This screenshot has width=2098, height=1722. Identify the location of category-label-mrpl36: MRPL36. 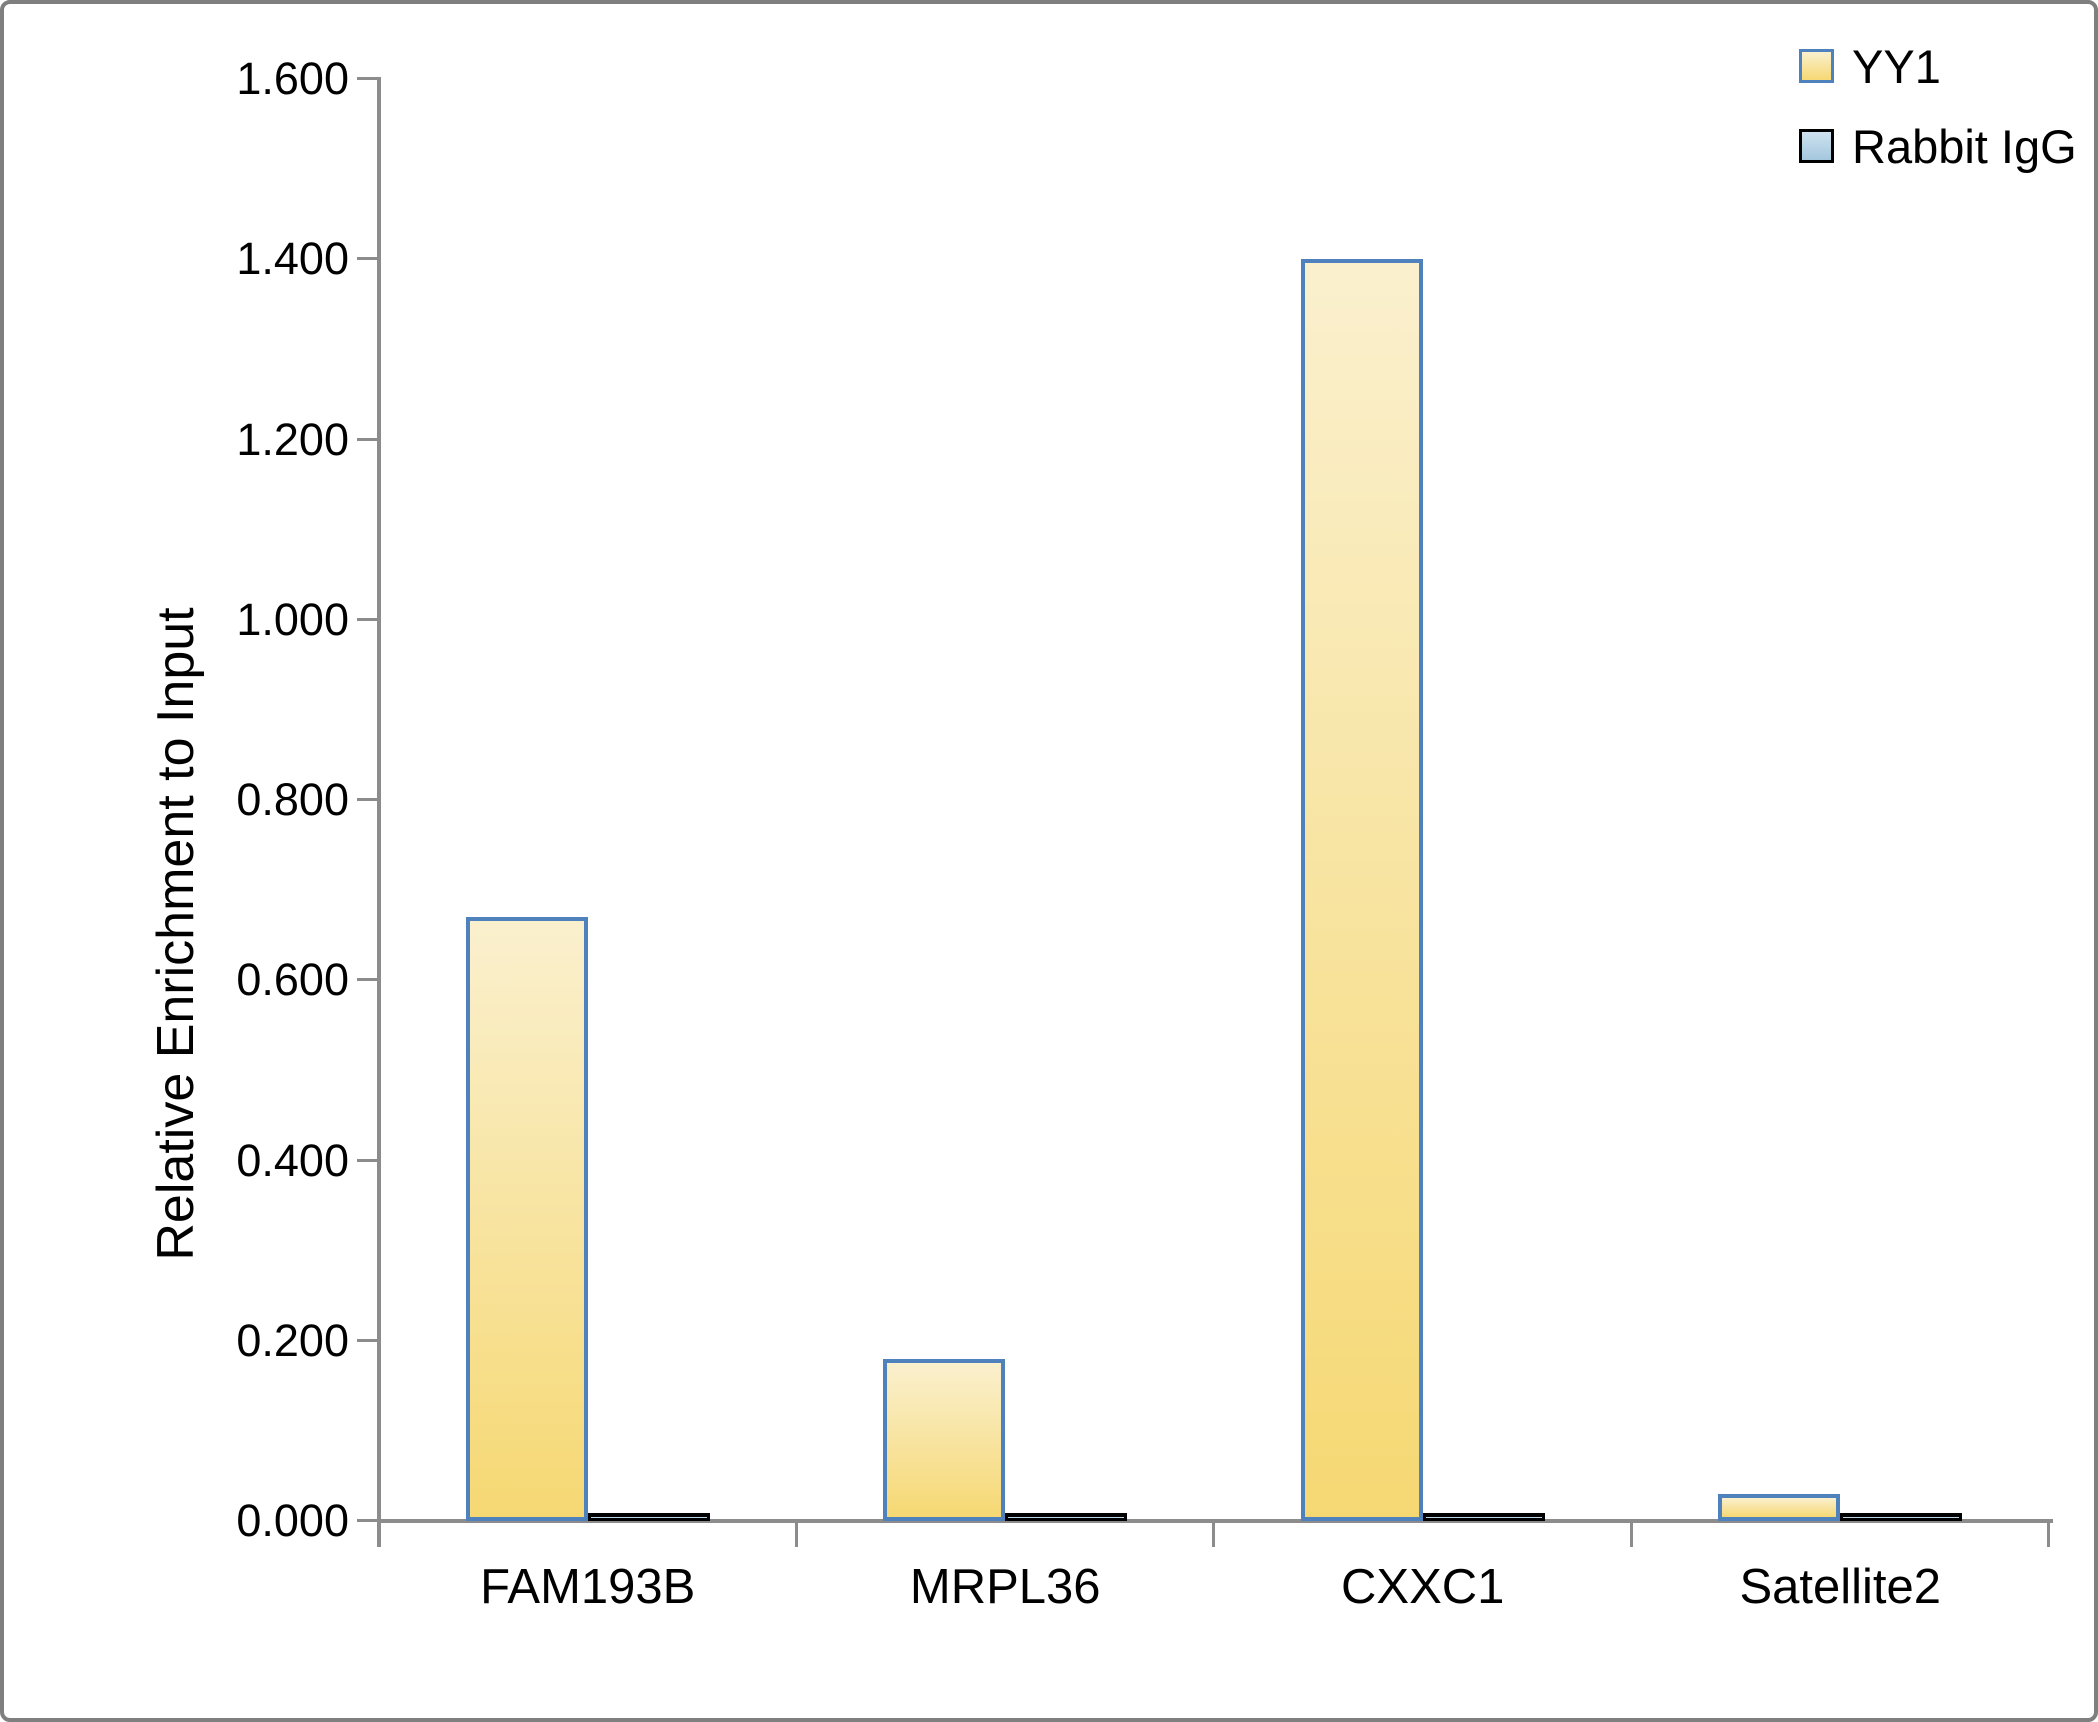
(1005, 1587).